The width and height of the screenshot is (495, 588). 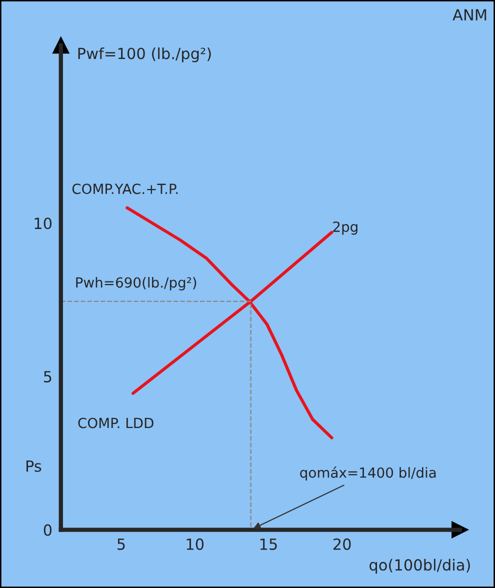 What do you see at coordinates (116, 423) in the screenshot?
I see `text: COMP. LDD` at bounding box center [116, 423].